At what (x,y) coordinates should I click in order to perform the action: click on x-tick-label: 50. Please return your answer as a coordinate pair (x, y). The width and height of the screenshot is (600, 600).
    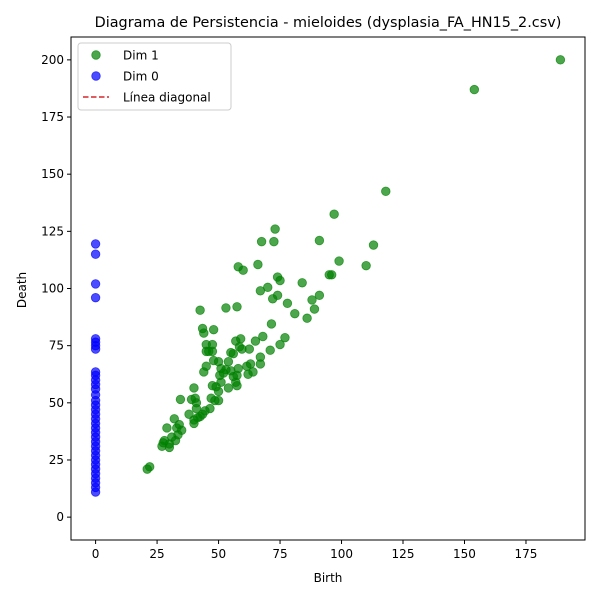
    Looking at the image, I should click on (218, 554).